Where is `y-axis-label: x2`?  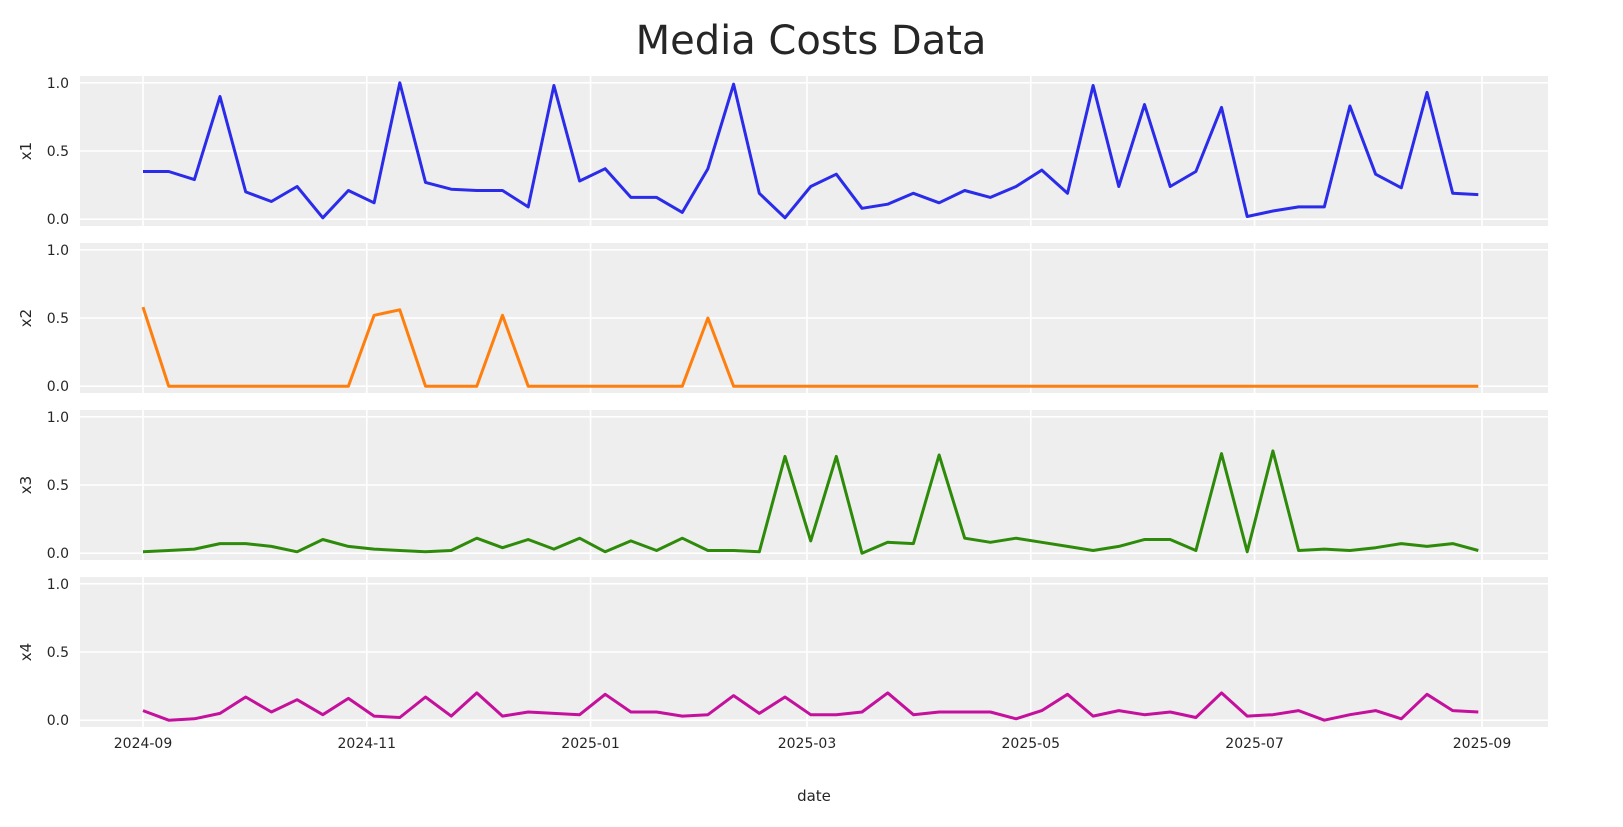 y-axis-label: x2 is located at coordinates (26, 318).